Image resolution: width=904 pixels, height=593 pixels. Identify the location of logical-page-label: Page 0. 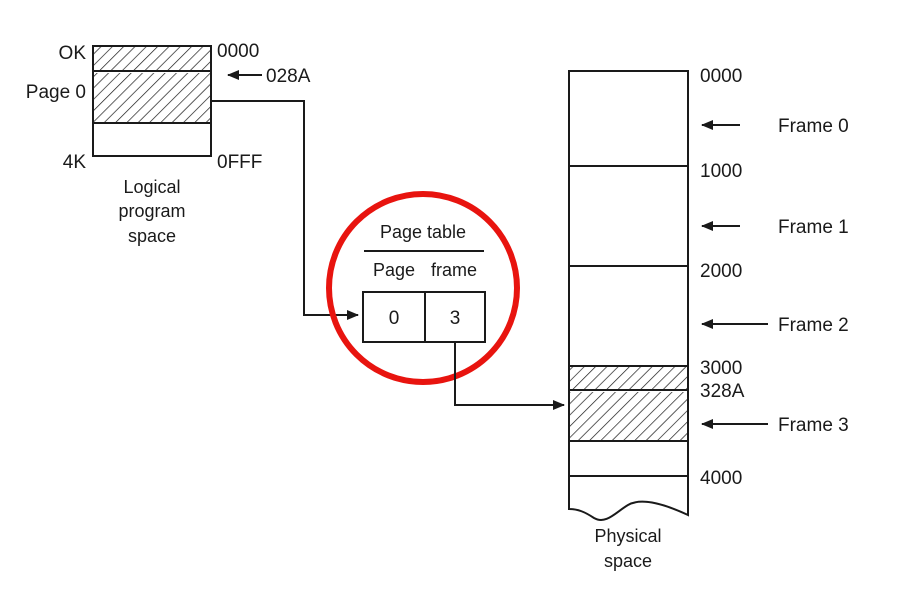
(56, 92).